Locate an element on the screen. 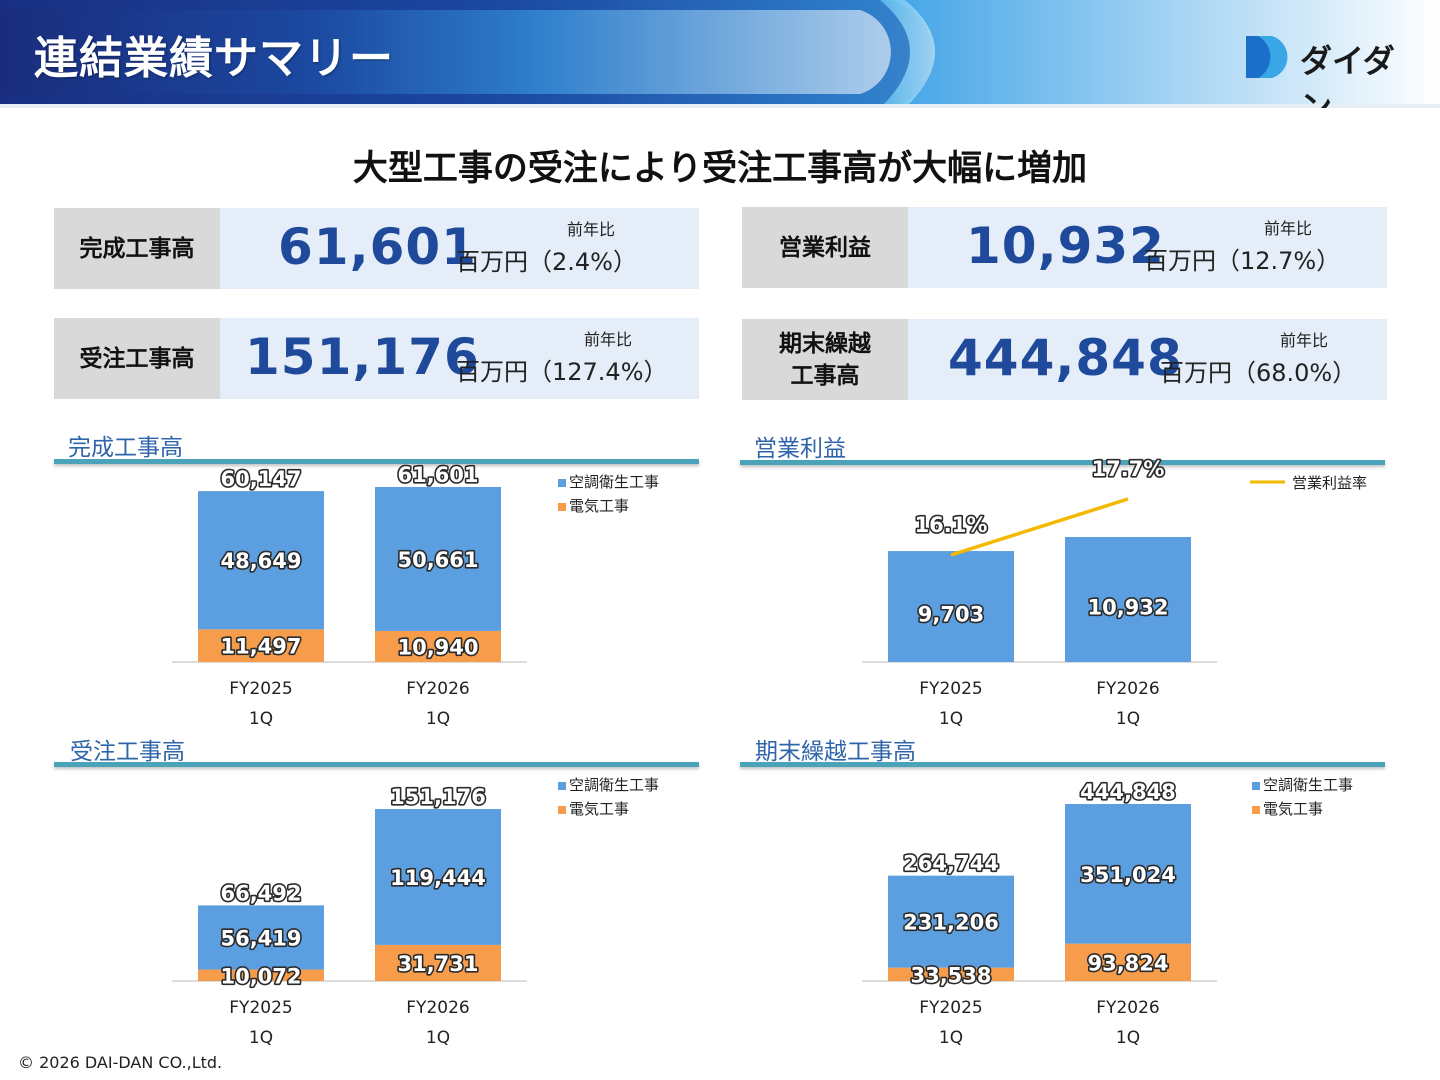  company-logo: ダイダン is located at coordinates (1329, 70).